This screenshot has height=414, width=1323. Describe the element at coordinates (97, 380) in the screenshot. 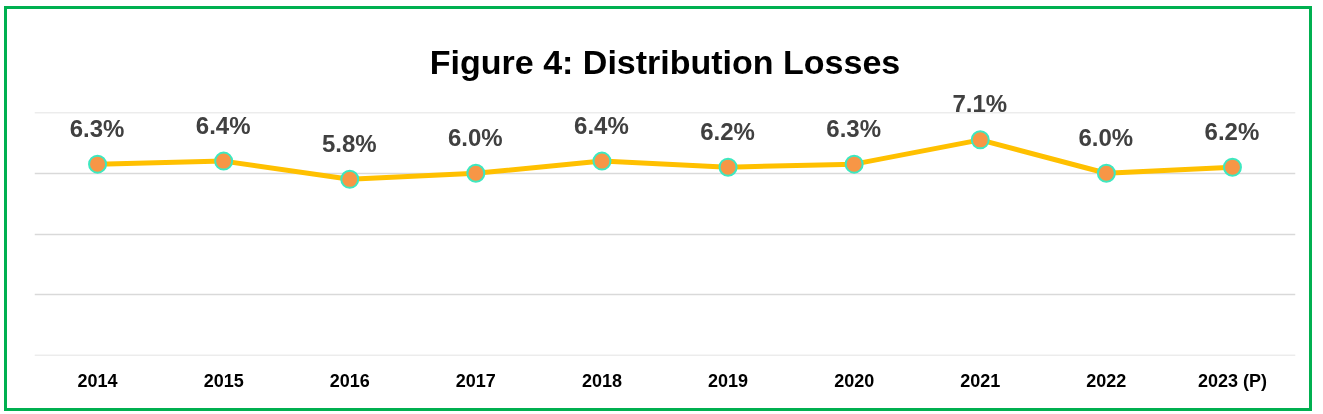

I see `x-tick-label: 2014` at that location.